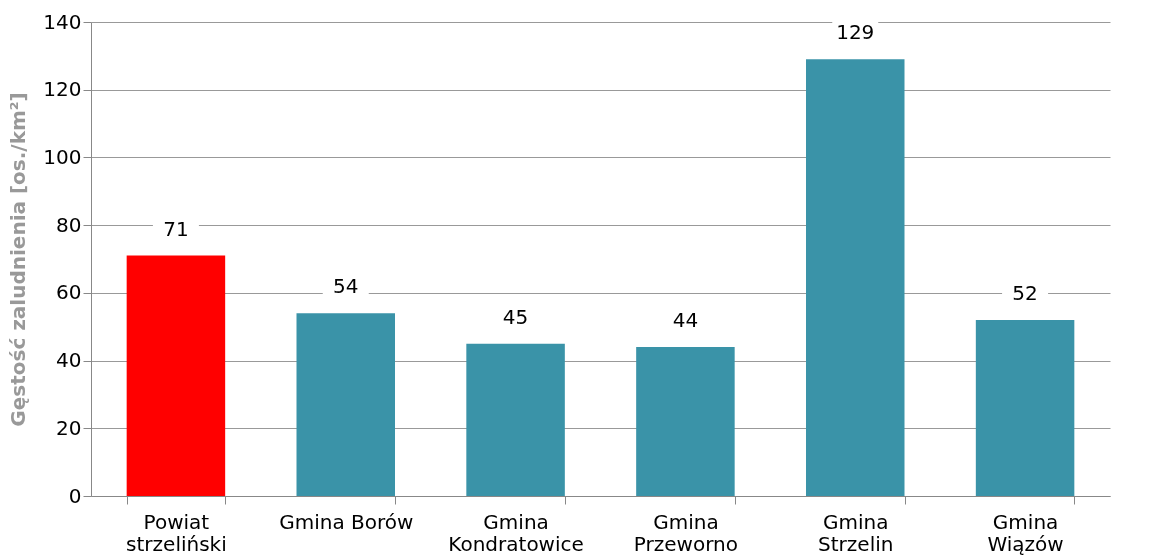  I want to click on y-tick-label: 140, so click(62, 21).